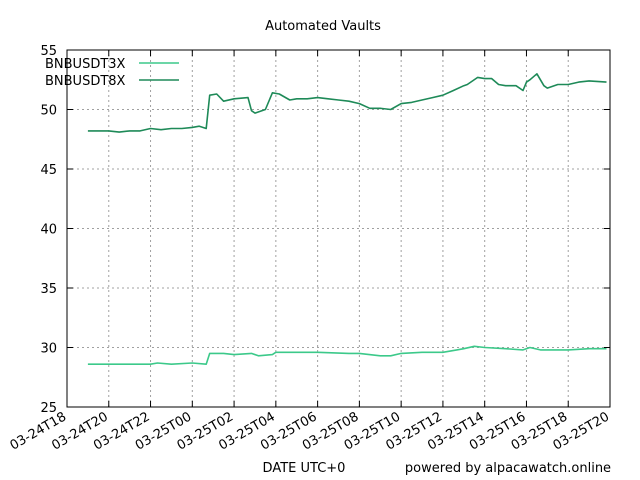  I want to click on y-tick-label: 40, so click(48, 230).